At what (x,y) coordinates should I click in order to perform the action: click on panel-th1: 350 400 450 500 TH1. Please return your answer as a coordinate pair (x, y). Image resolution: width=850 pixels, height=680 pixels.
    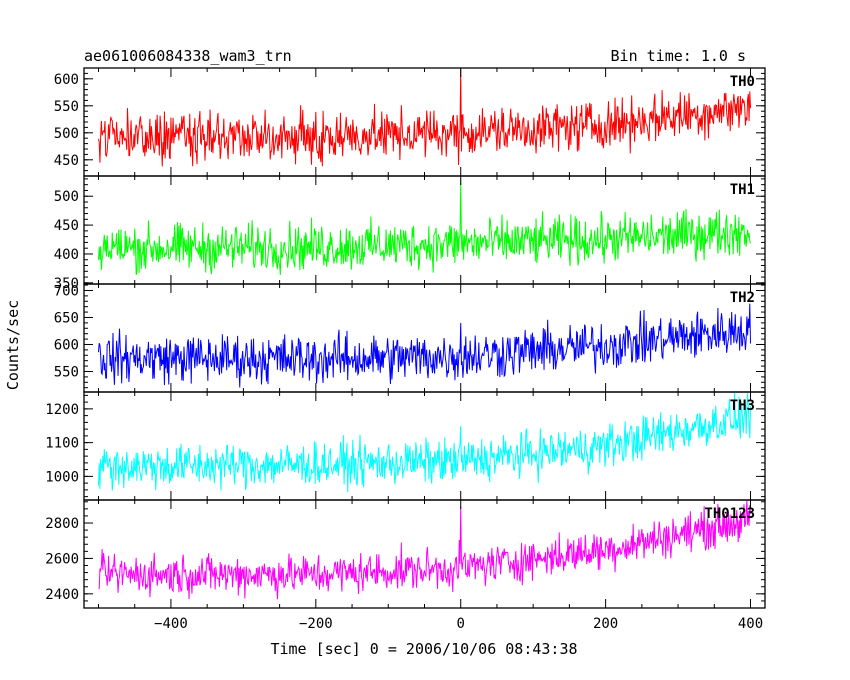
    Looking at the image, I should click on (410, 233).